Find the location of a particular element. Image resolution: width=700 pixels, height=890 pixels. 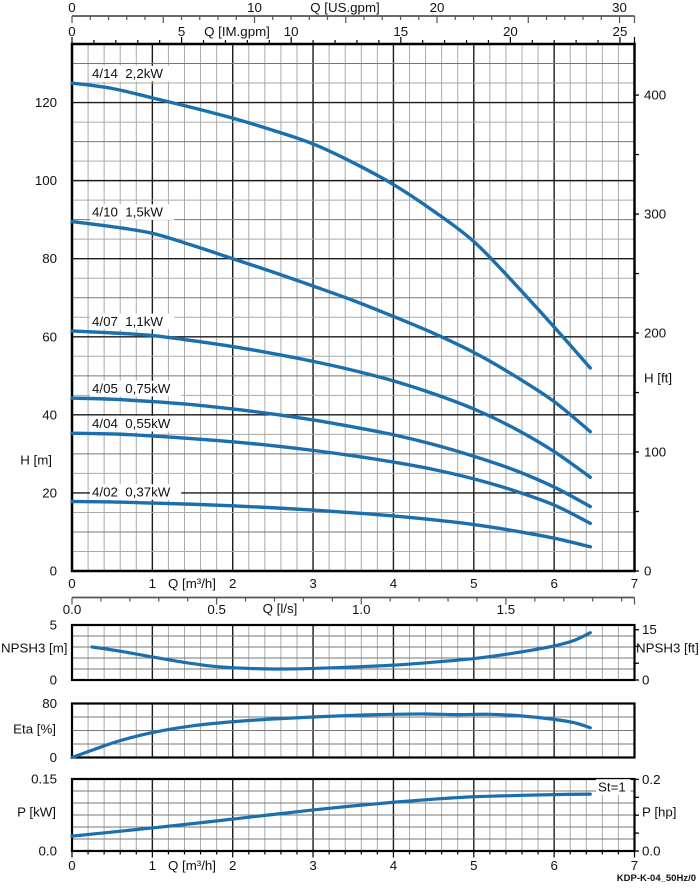

power-y-left-title: P [kW] is located at coordinates (36, 812).